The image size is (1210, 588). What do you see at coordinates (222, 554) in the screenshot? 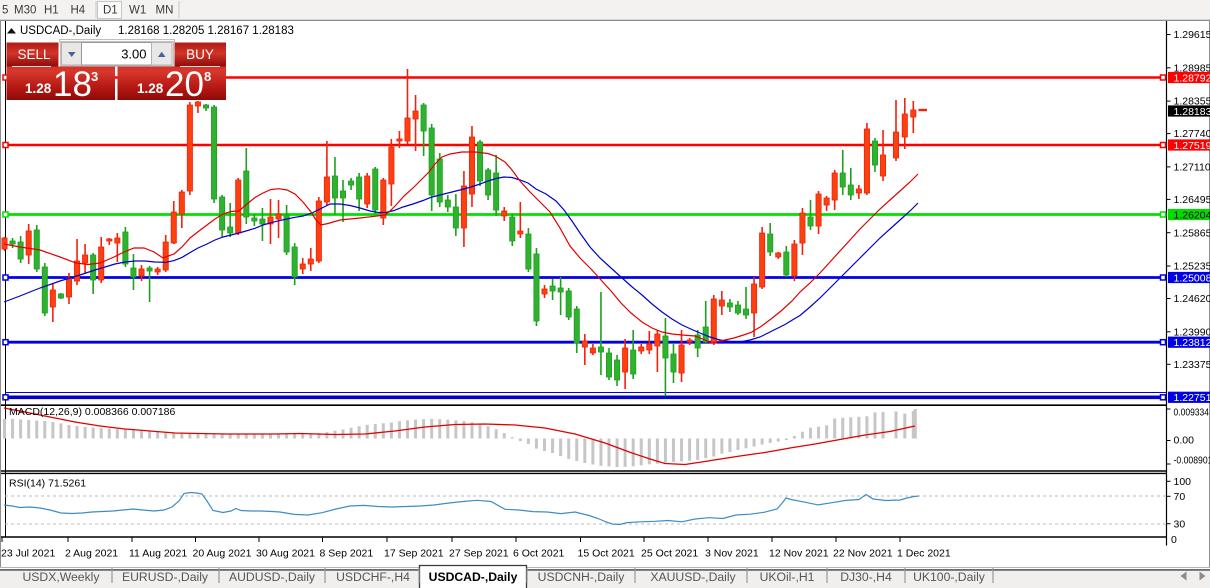
I see `svg-text: 20 Aug 2021` at bounding box center [222, 554].